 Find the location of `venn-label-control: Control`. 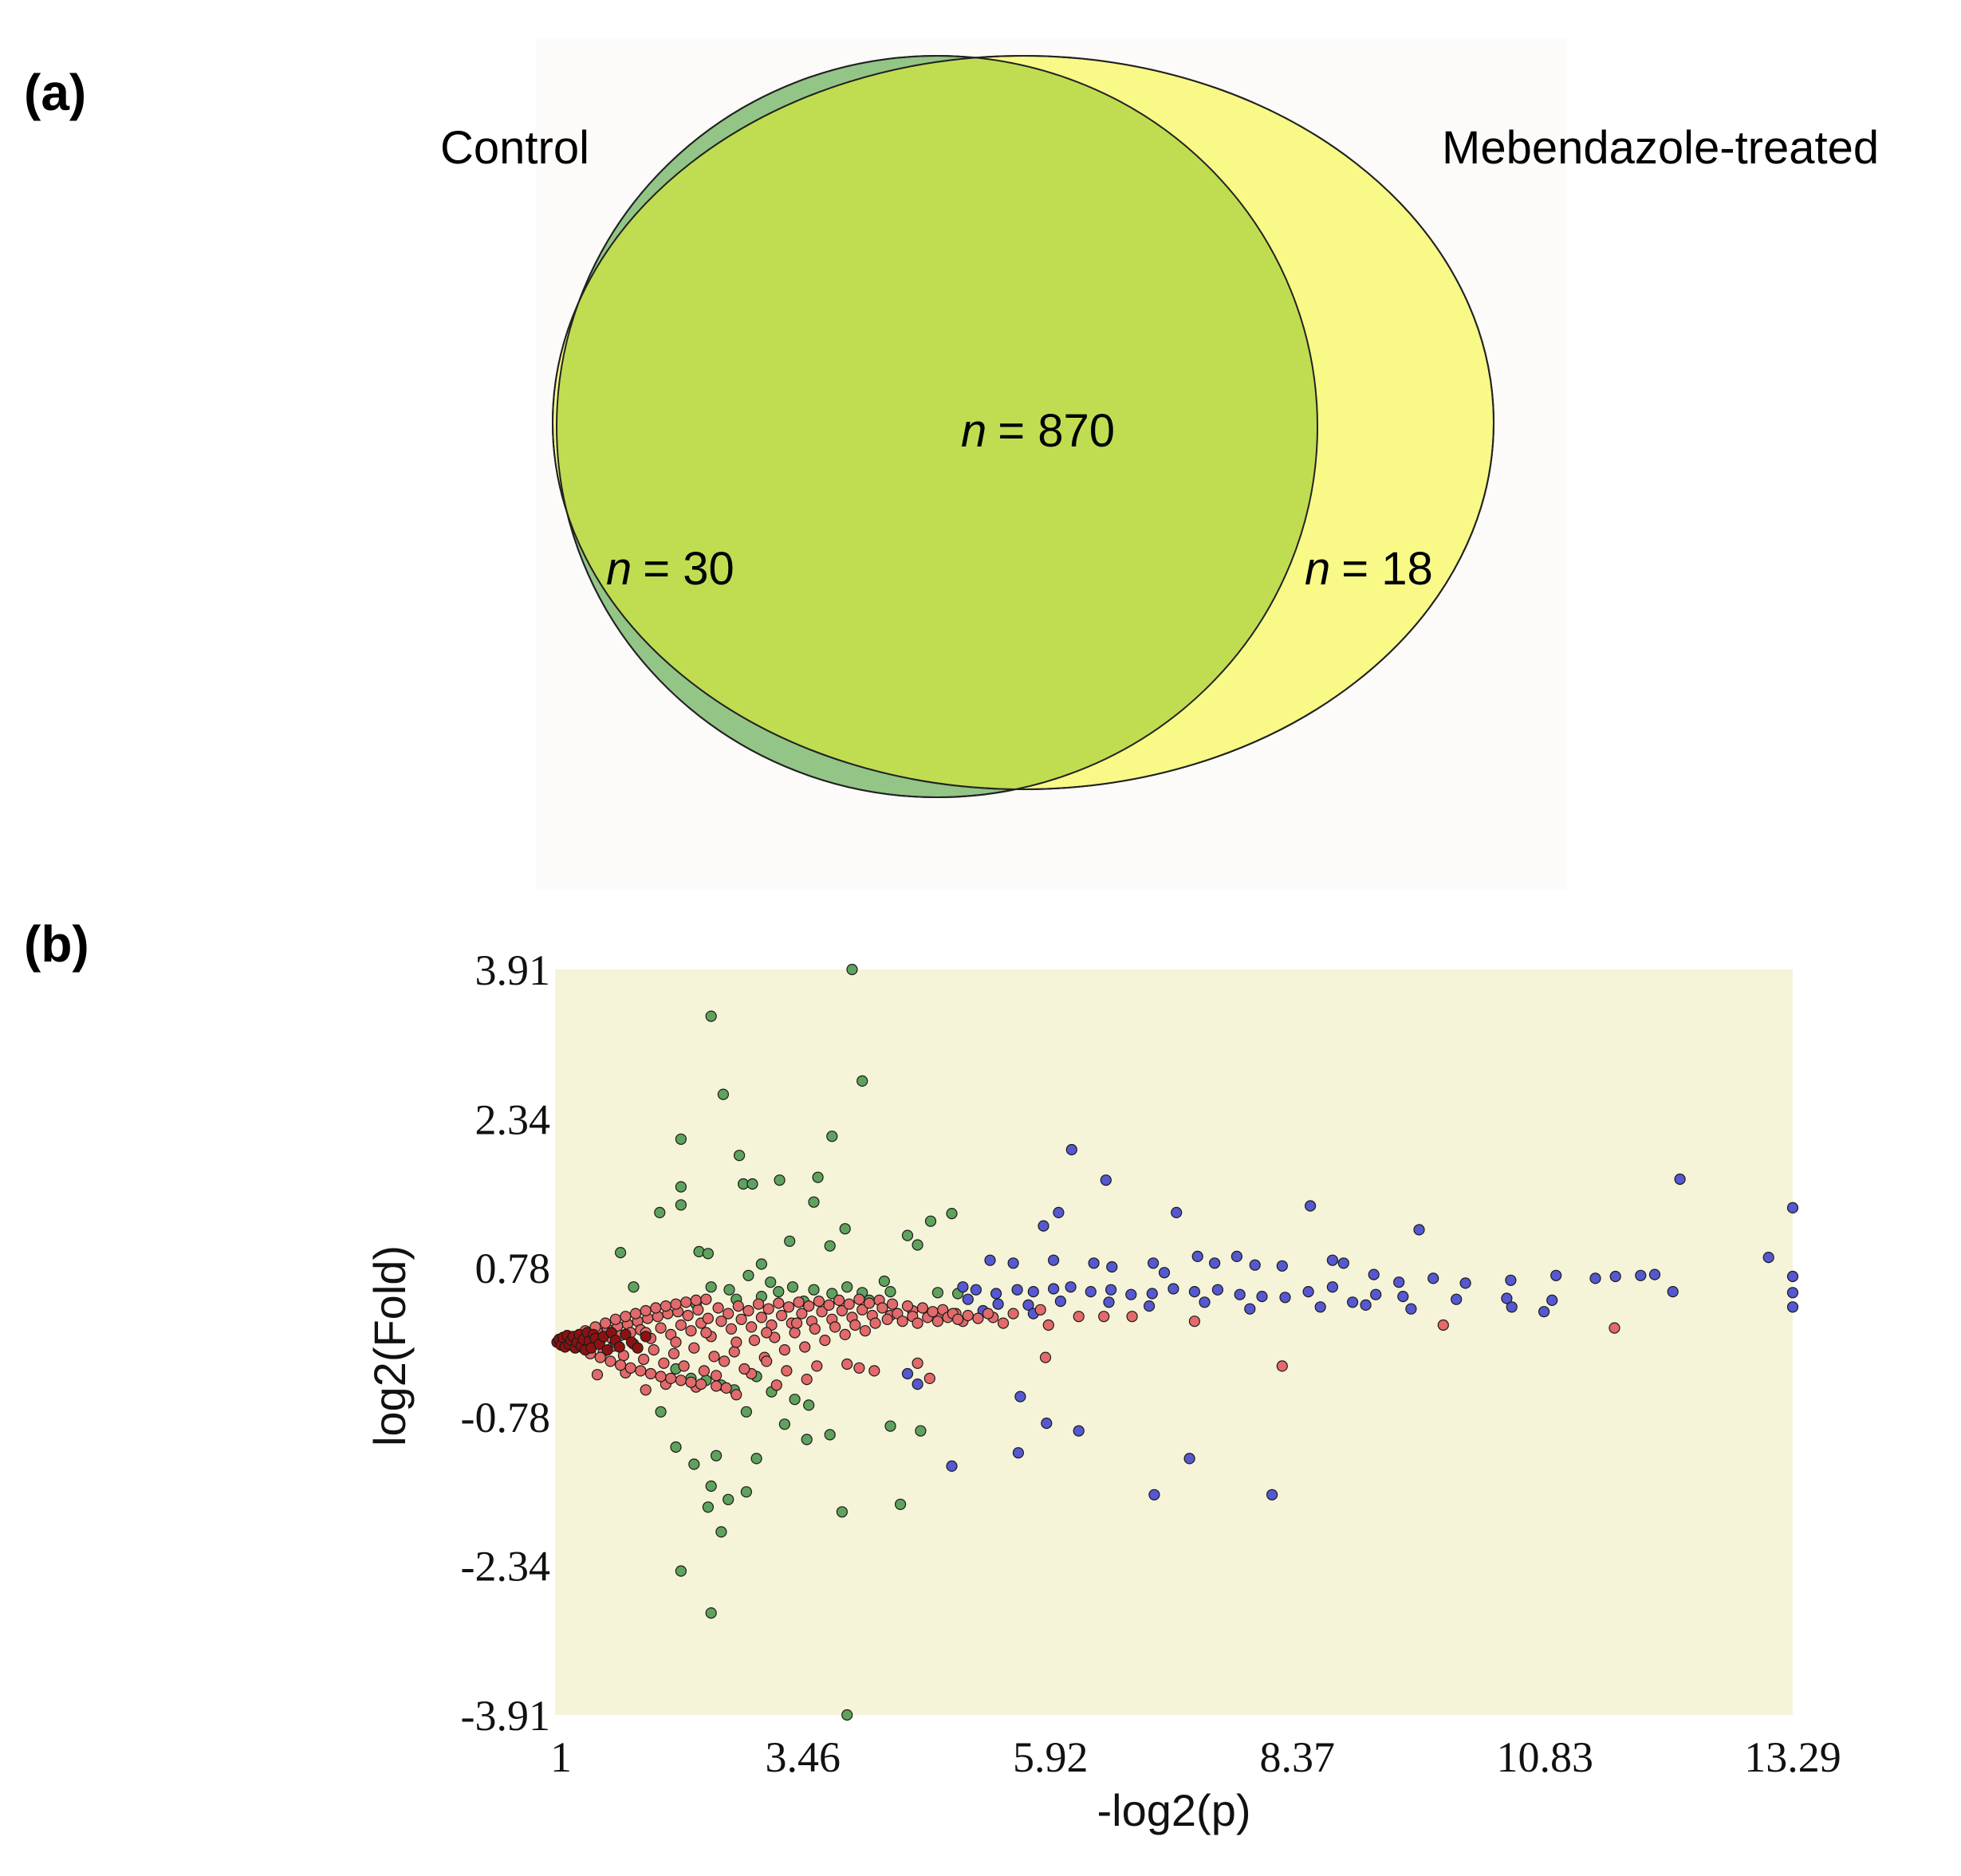

venn-label-control: Control is located at coordinates (514, 148).